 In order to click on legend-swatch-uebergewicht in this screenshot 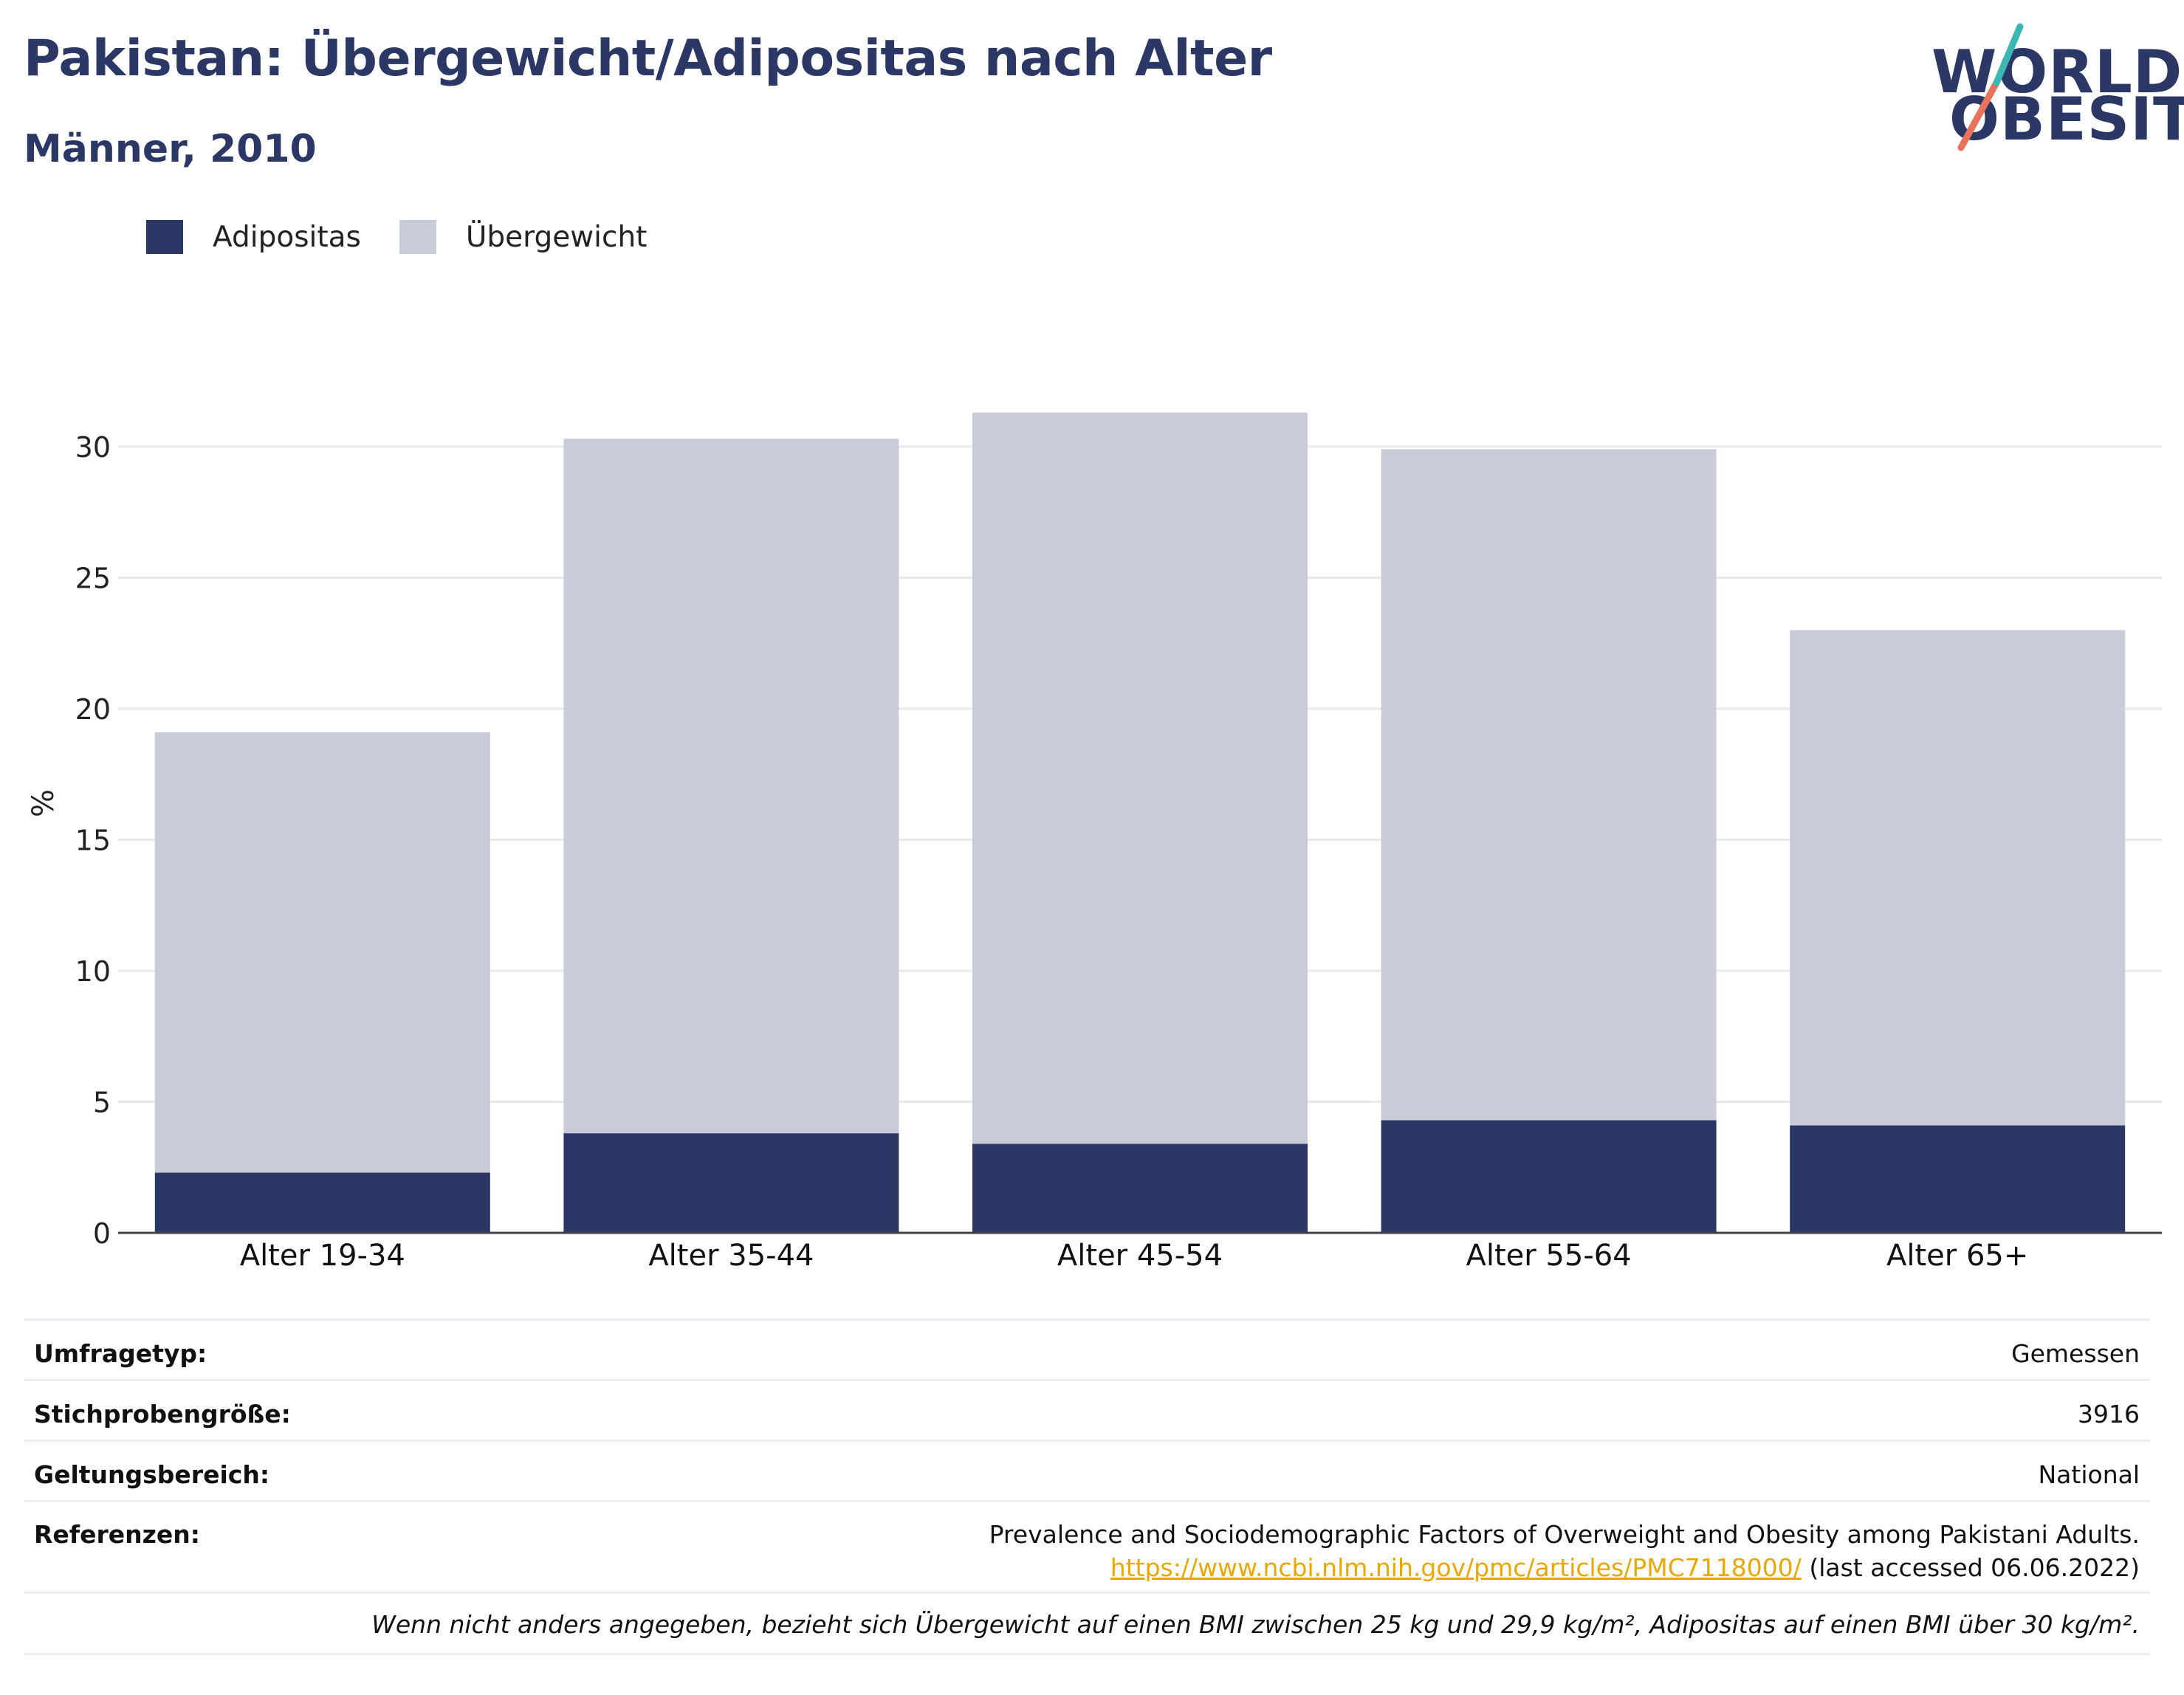, I will do `click(418, 237)`.